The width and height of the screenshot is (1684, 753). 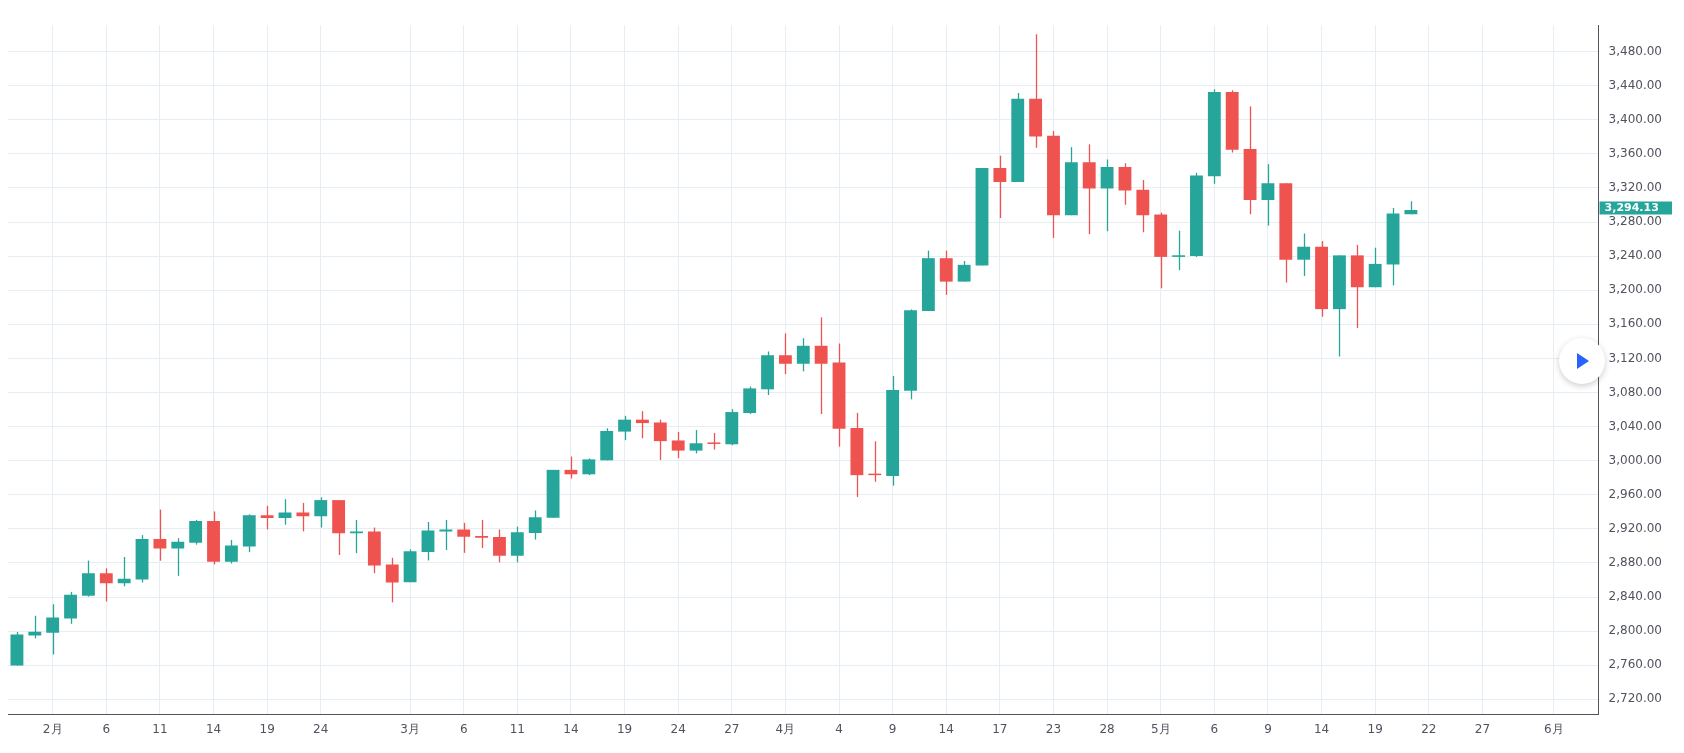 I want to click on y-tick-label: 3,120.00, so click(x=1635, y=357).